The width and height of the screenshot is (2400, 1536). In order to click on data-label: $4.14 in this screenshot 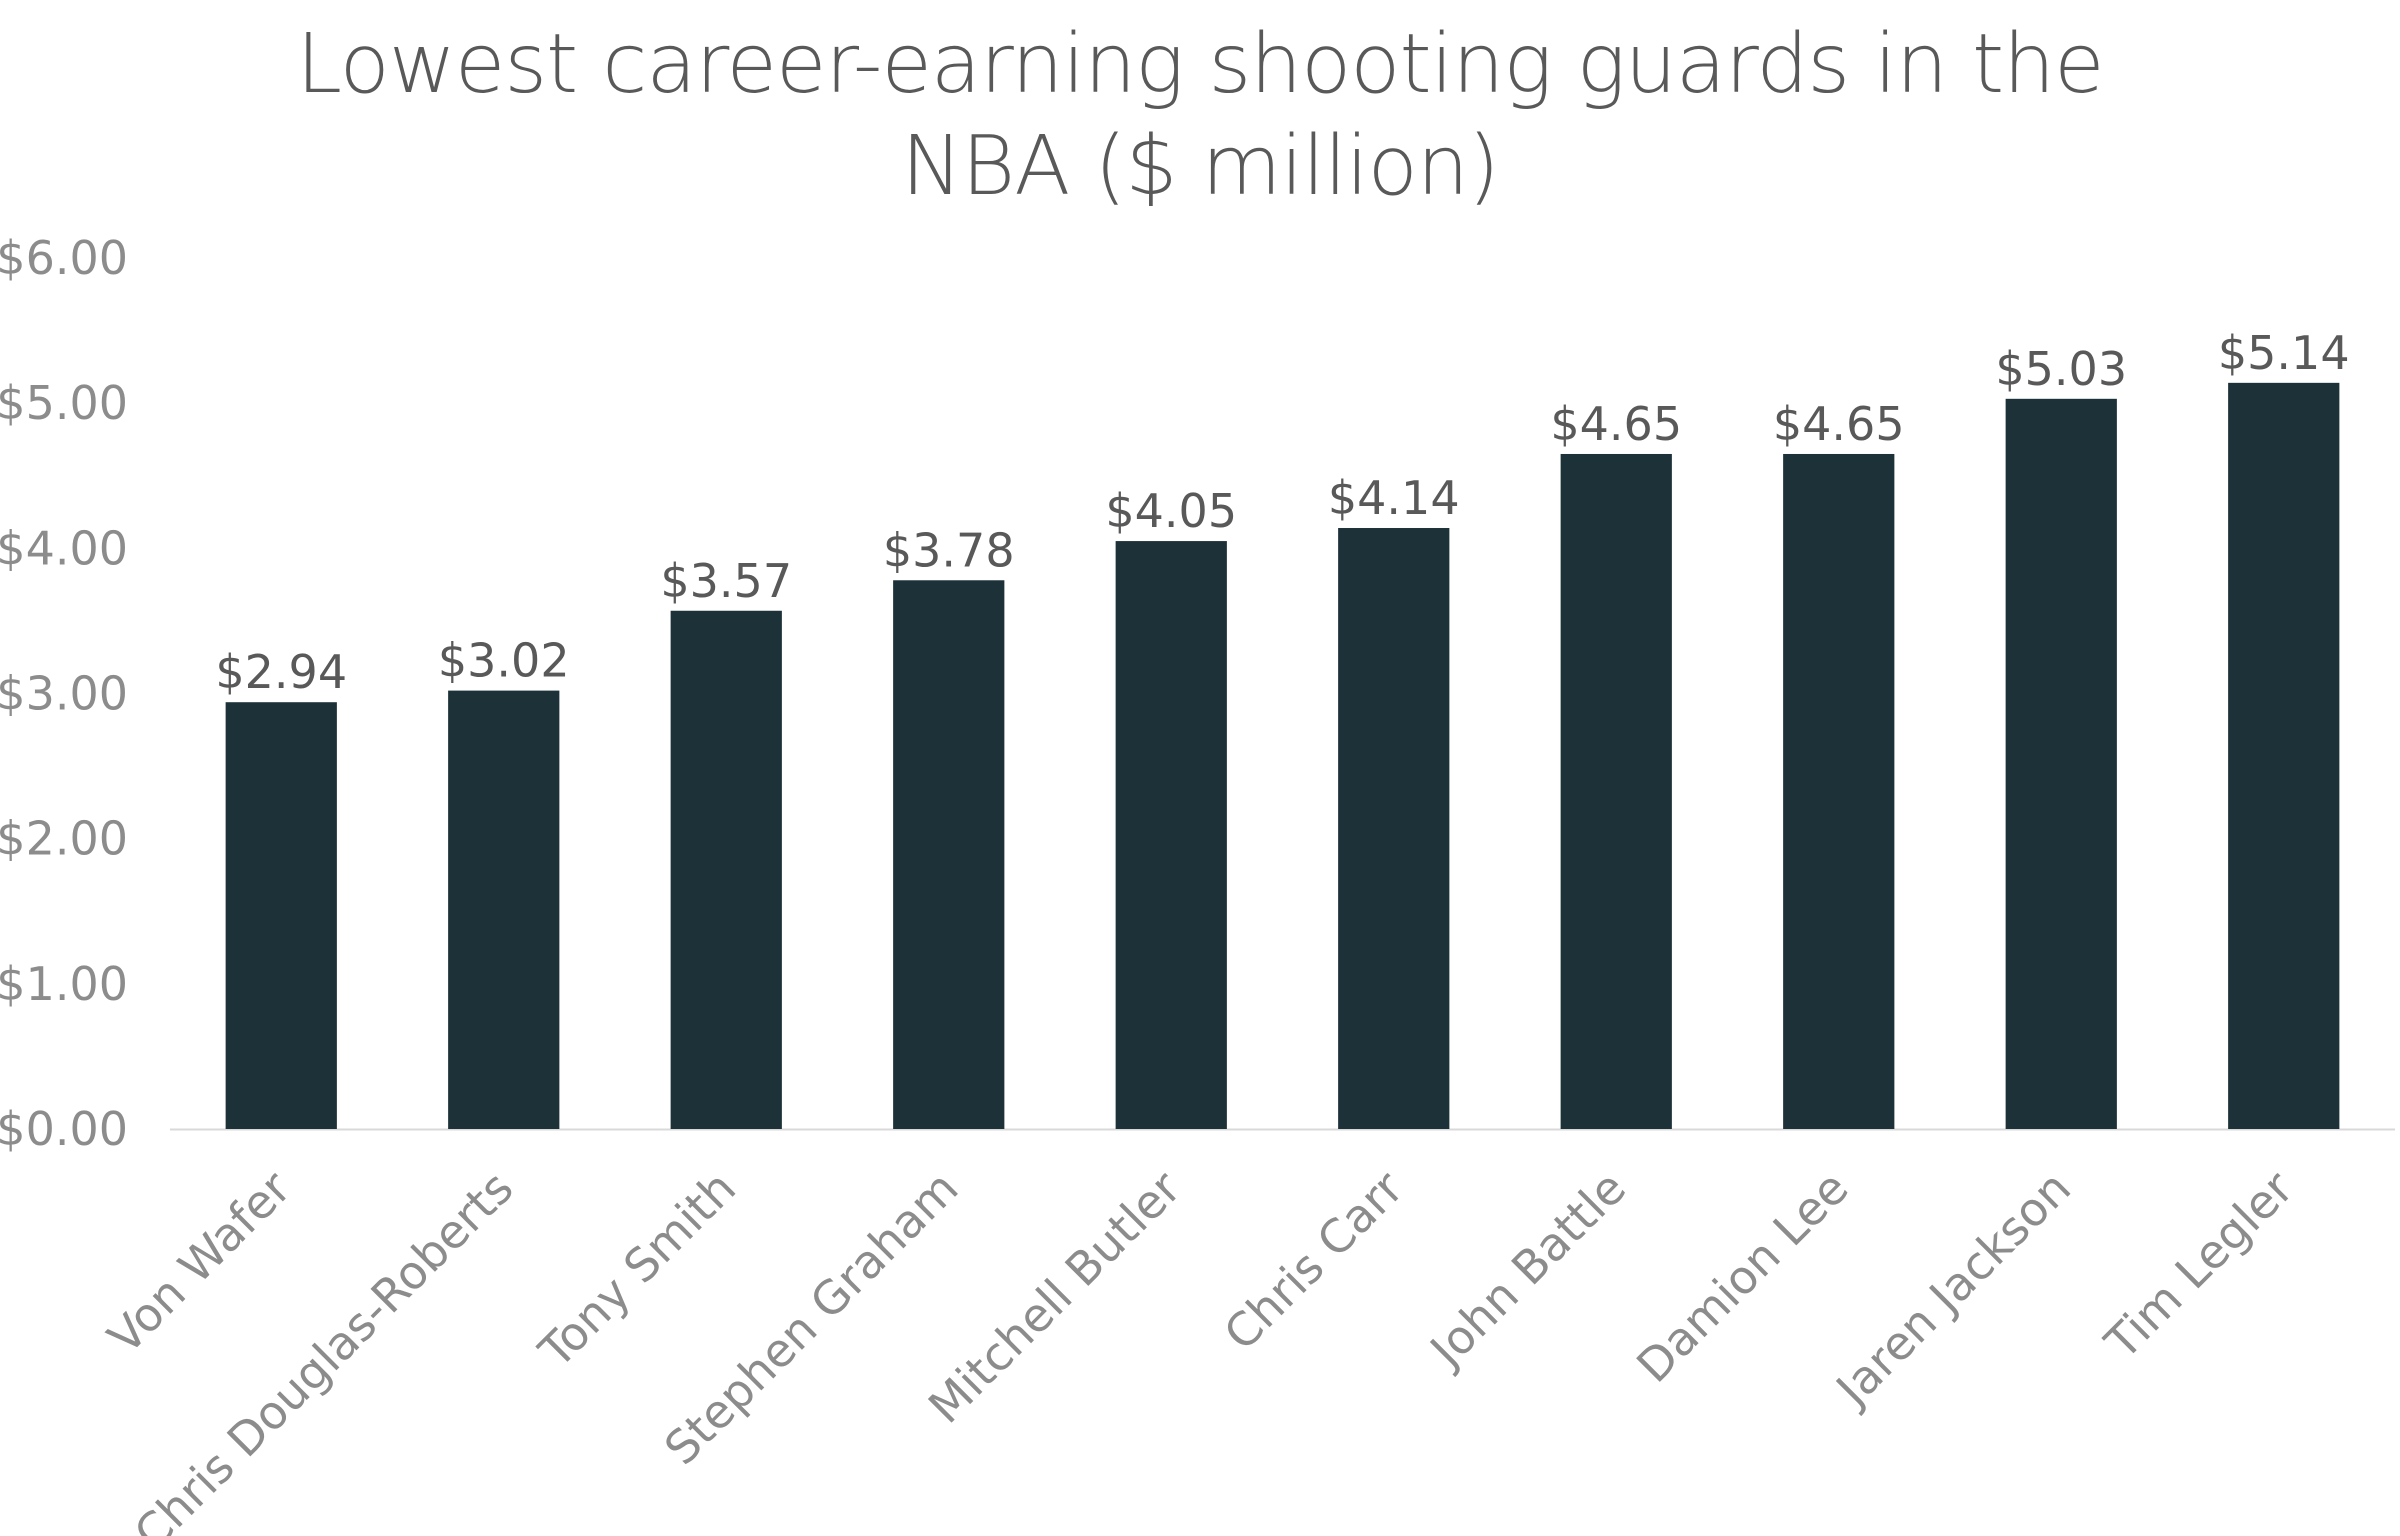, I will do `click(1394, 498)`.